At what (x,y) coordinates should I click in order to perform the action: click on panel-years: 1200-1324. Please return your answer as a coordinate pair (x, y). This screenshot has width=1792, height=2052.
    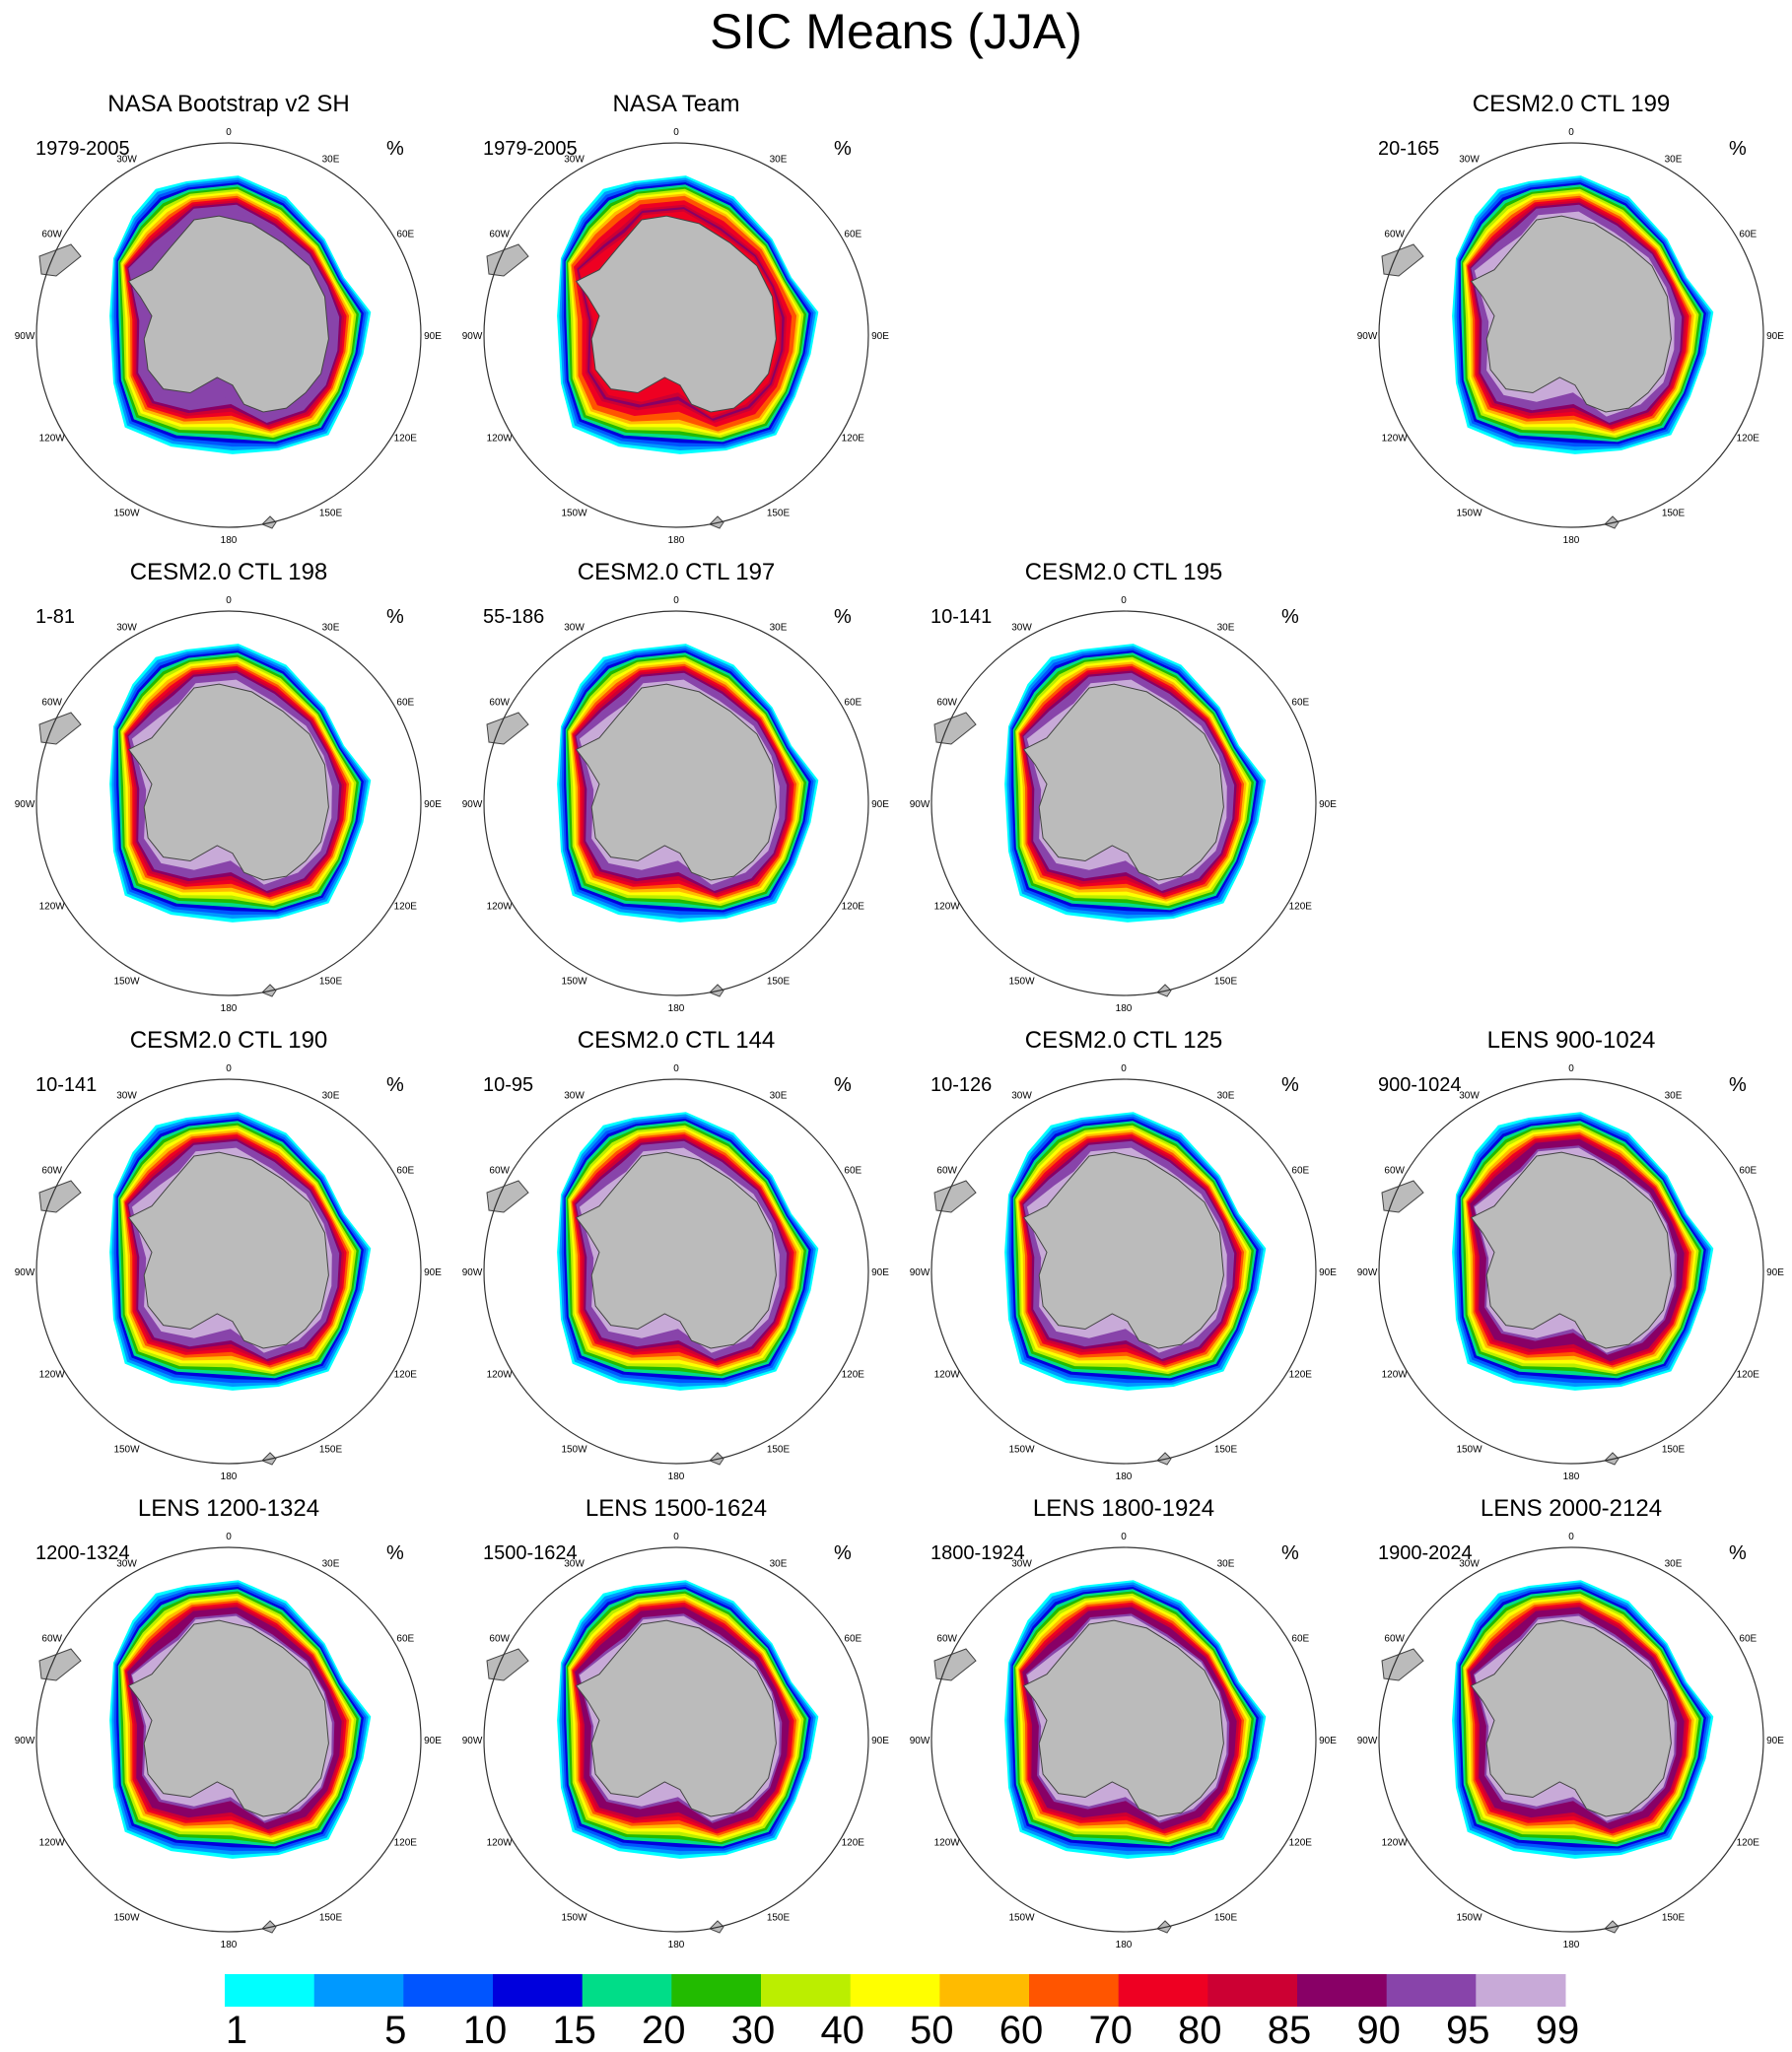
    Looking at the image, I should click on (82, 1553).